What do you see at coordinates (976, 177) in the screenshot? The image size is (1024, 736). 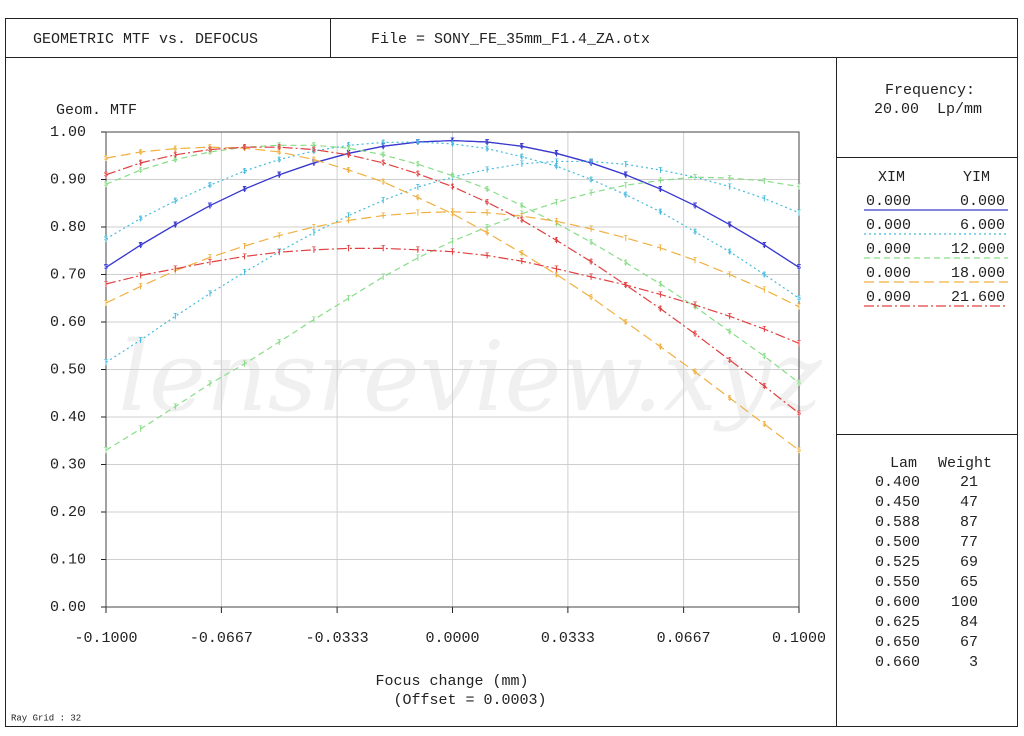 I see `field-header: YIM` at bounding box center [976, 177].